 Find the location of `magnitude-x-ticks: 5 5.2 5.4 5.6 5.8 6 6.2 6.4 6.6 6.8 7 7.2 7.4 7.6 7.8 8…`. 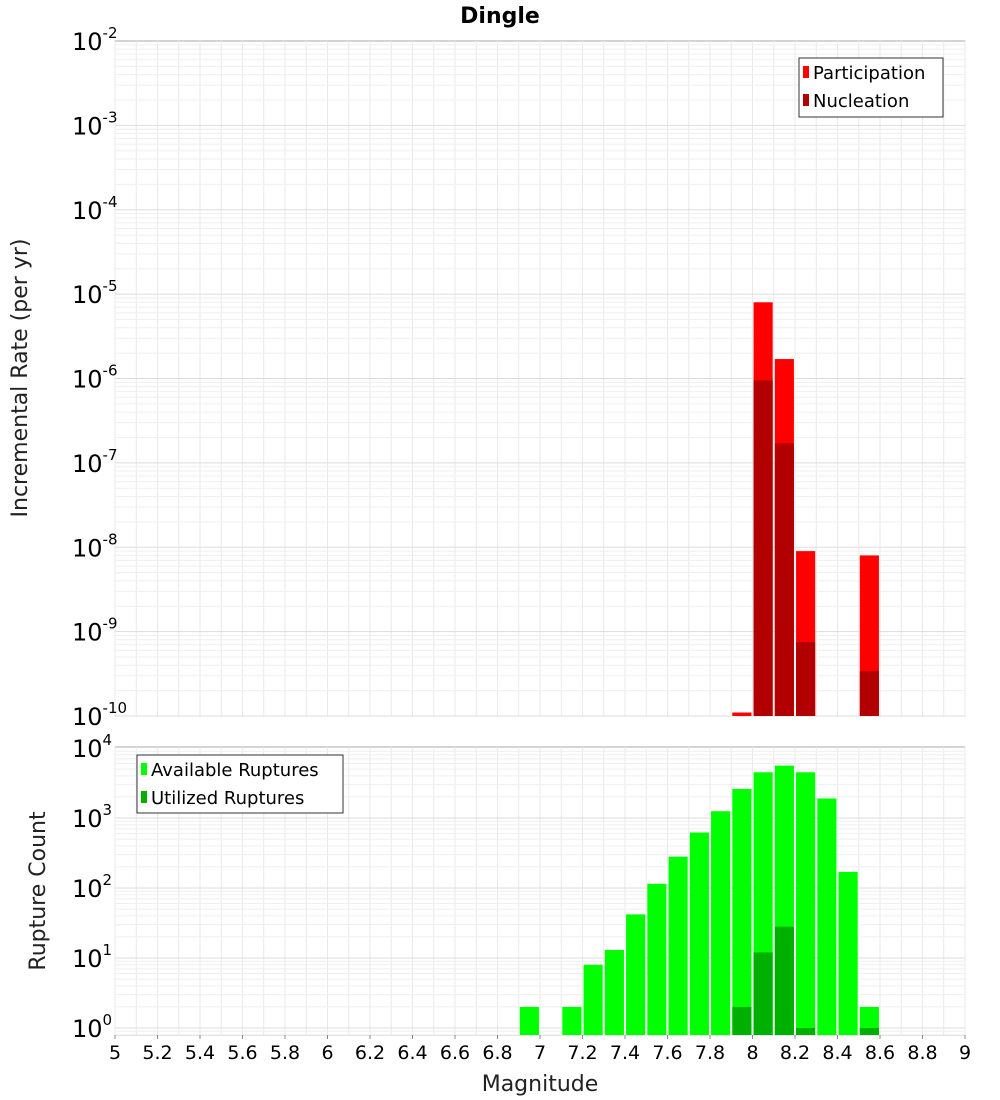

magnitude-x-ticks: 5 5.2 5.4 5.6 5.8 6 6.2 6.4 6.6 6.8 7 7.2 7.4 7.6 7.8 8… is located at coordinates (540, 1049).